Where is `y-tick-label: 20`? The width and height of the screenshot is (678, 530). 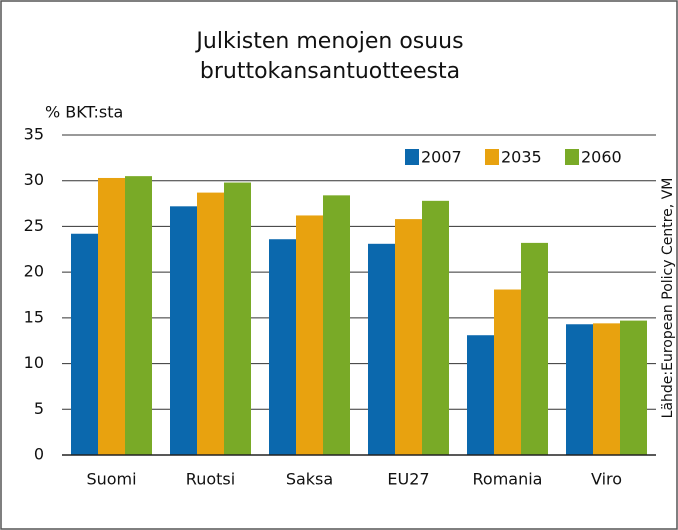 y-tick-label: 20 is located at coordinates (34, 271).